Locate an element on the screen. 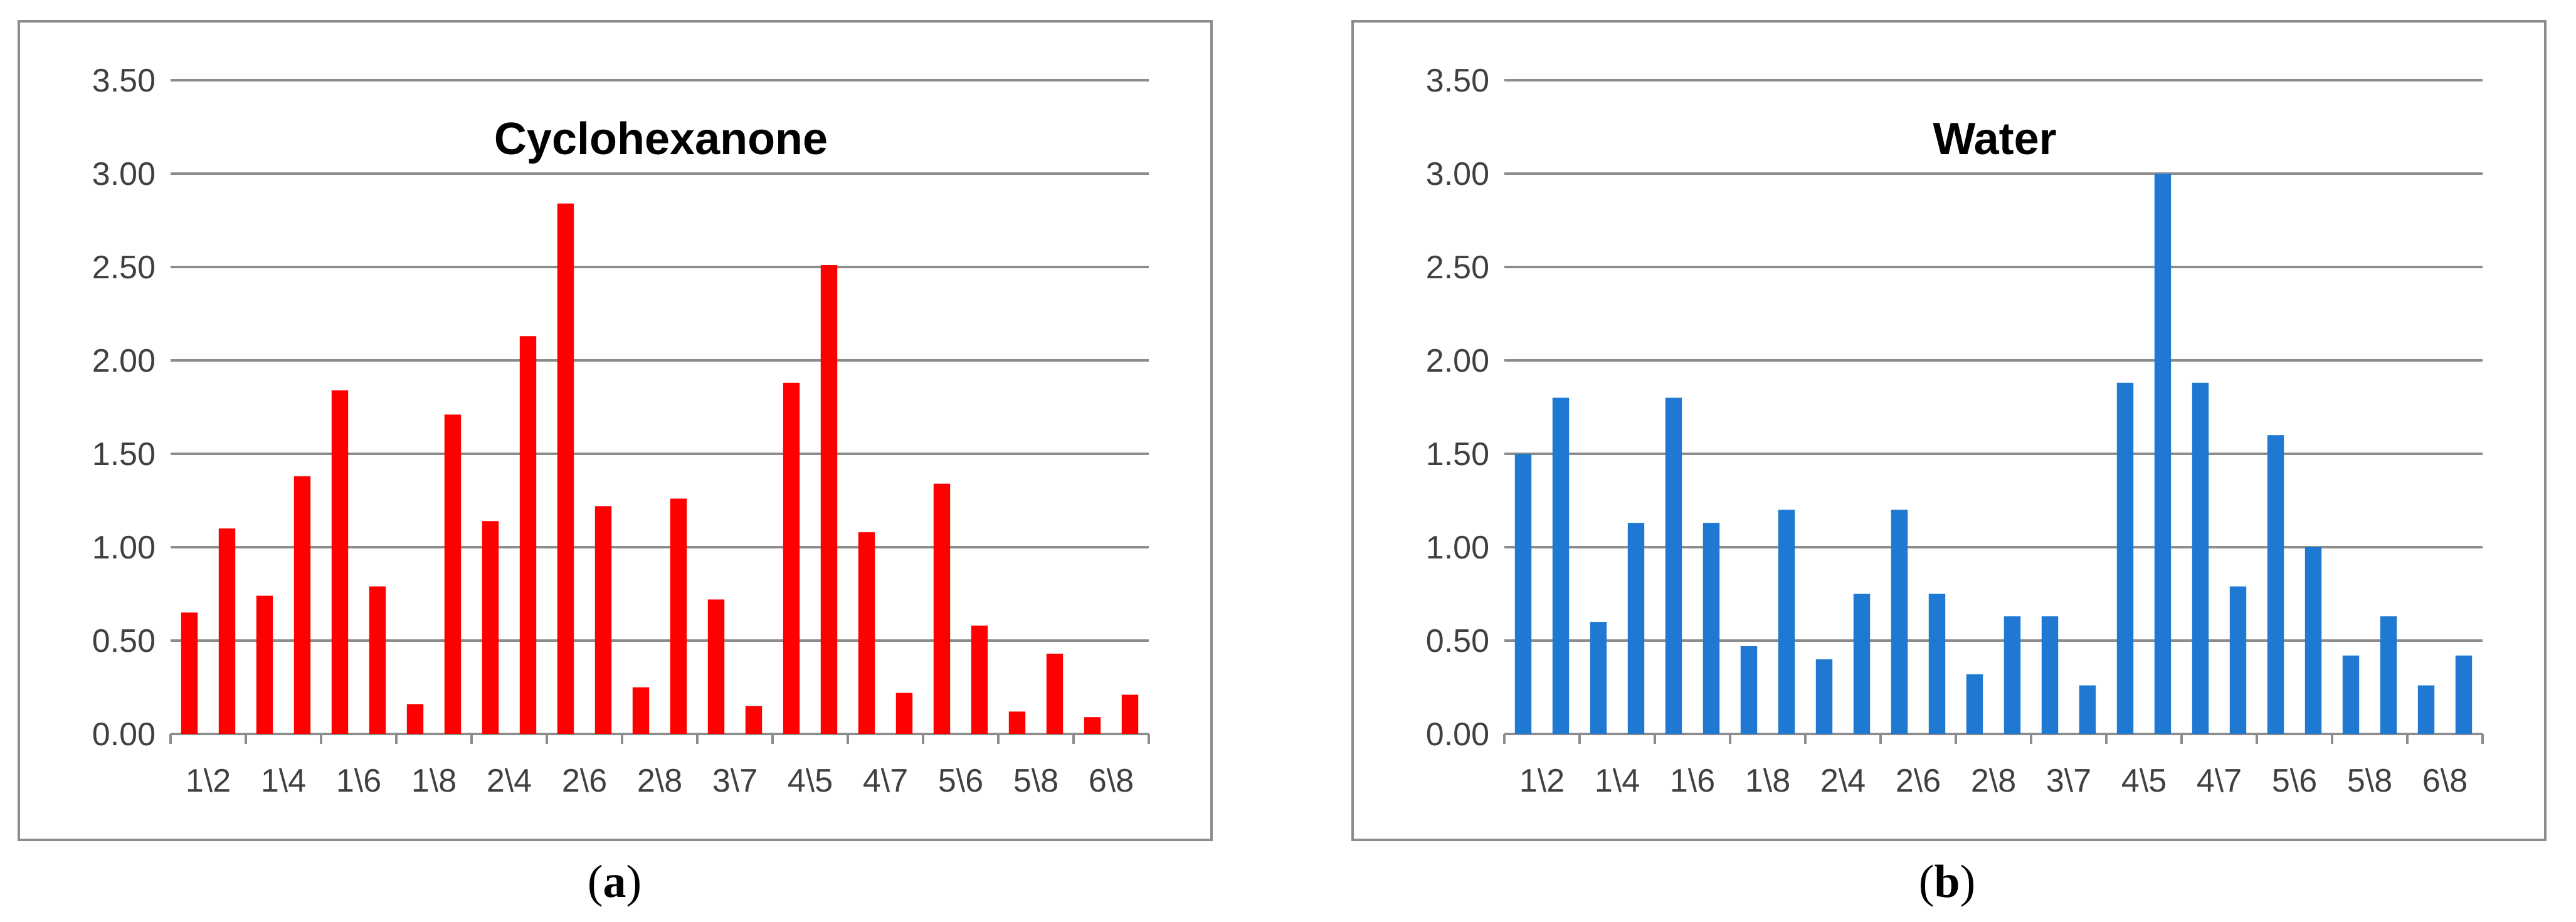 This screenshot has width=2576, height=922. caption-b: (b) is located at coordinates (1947, 882).